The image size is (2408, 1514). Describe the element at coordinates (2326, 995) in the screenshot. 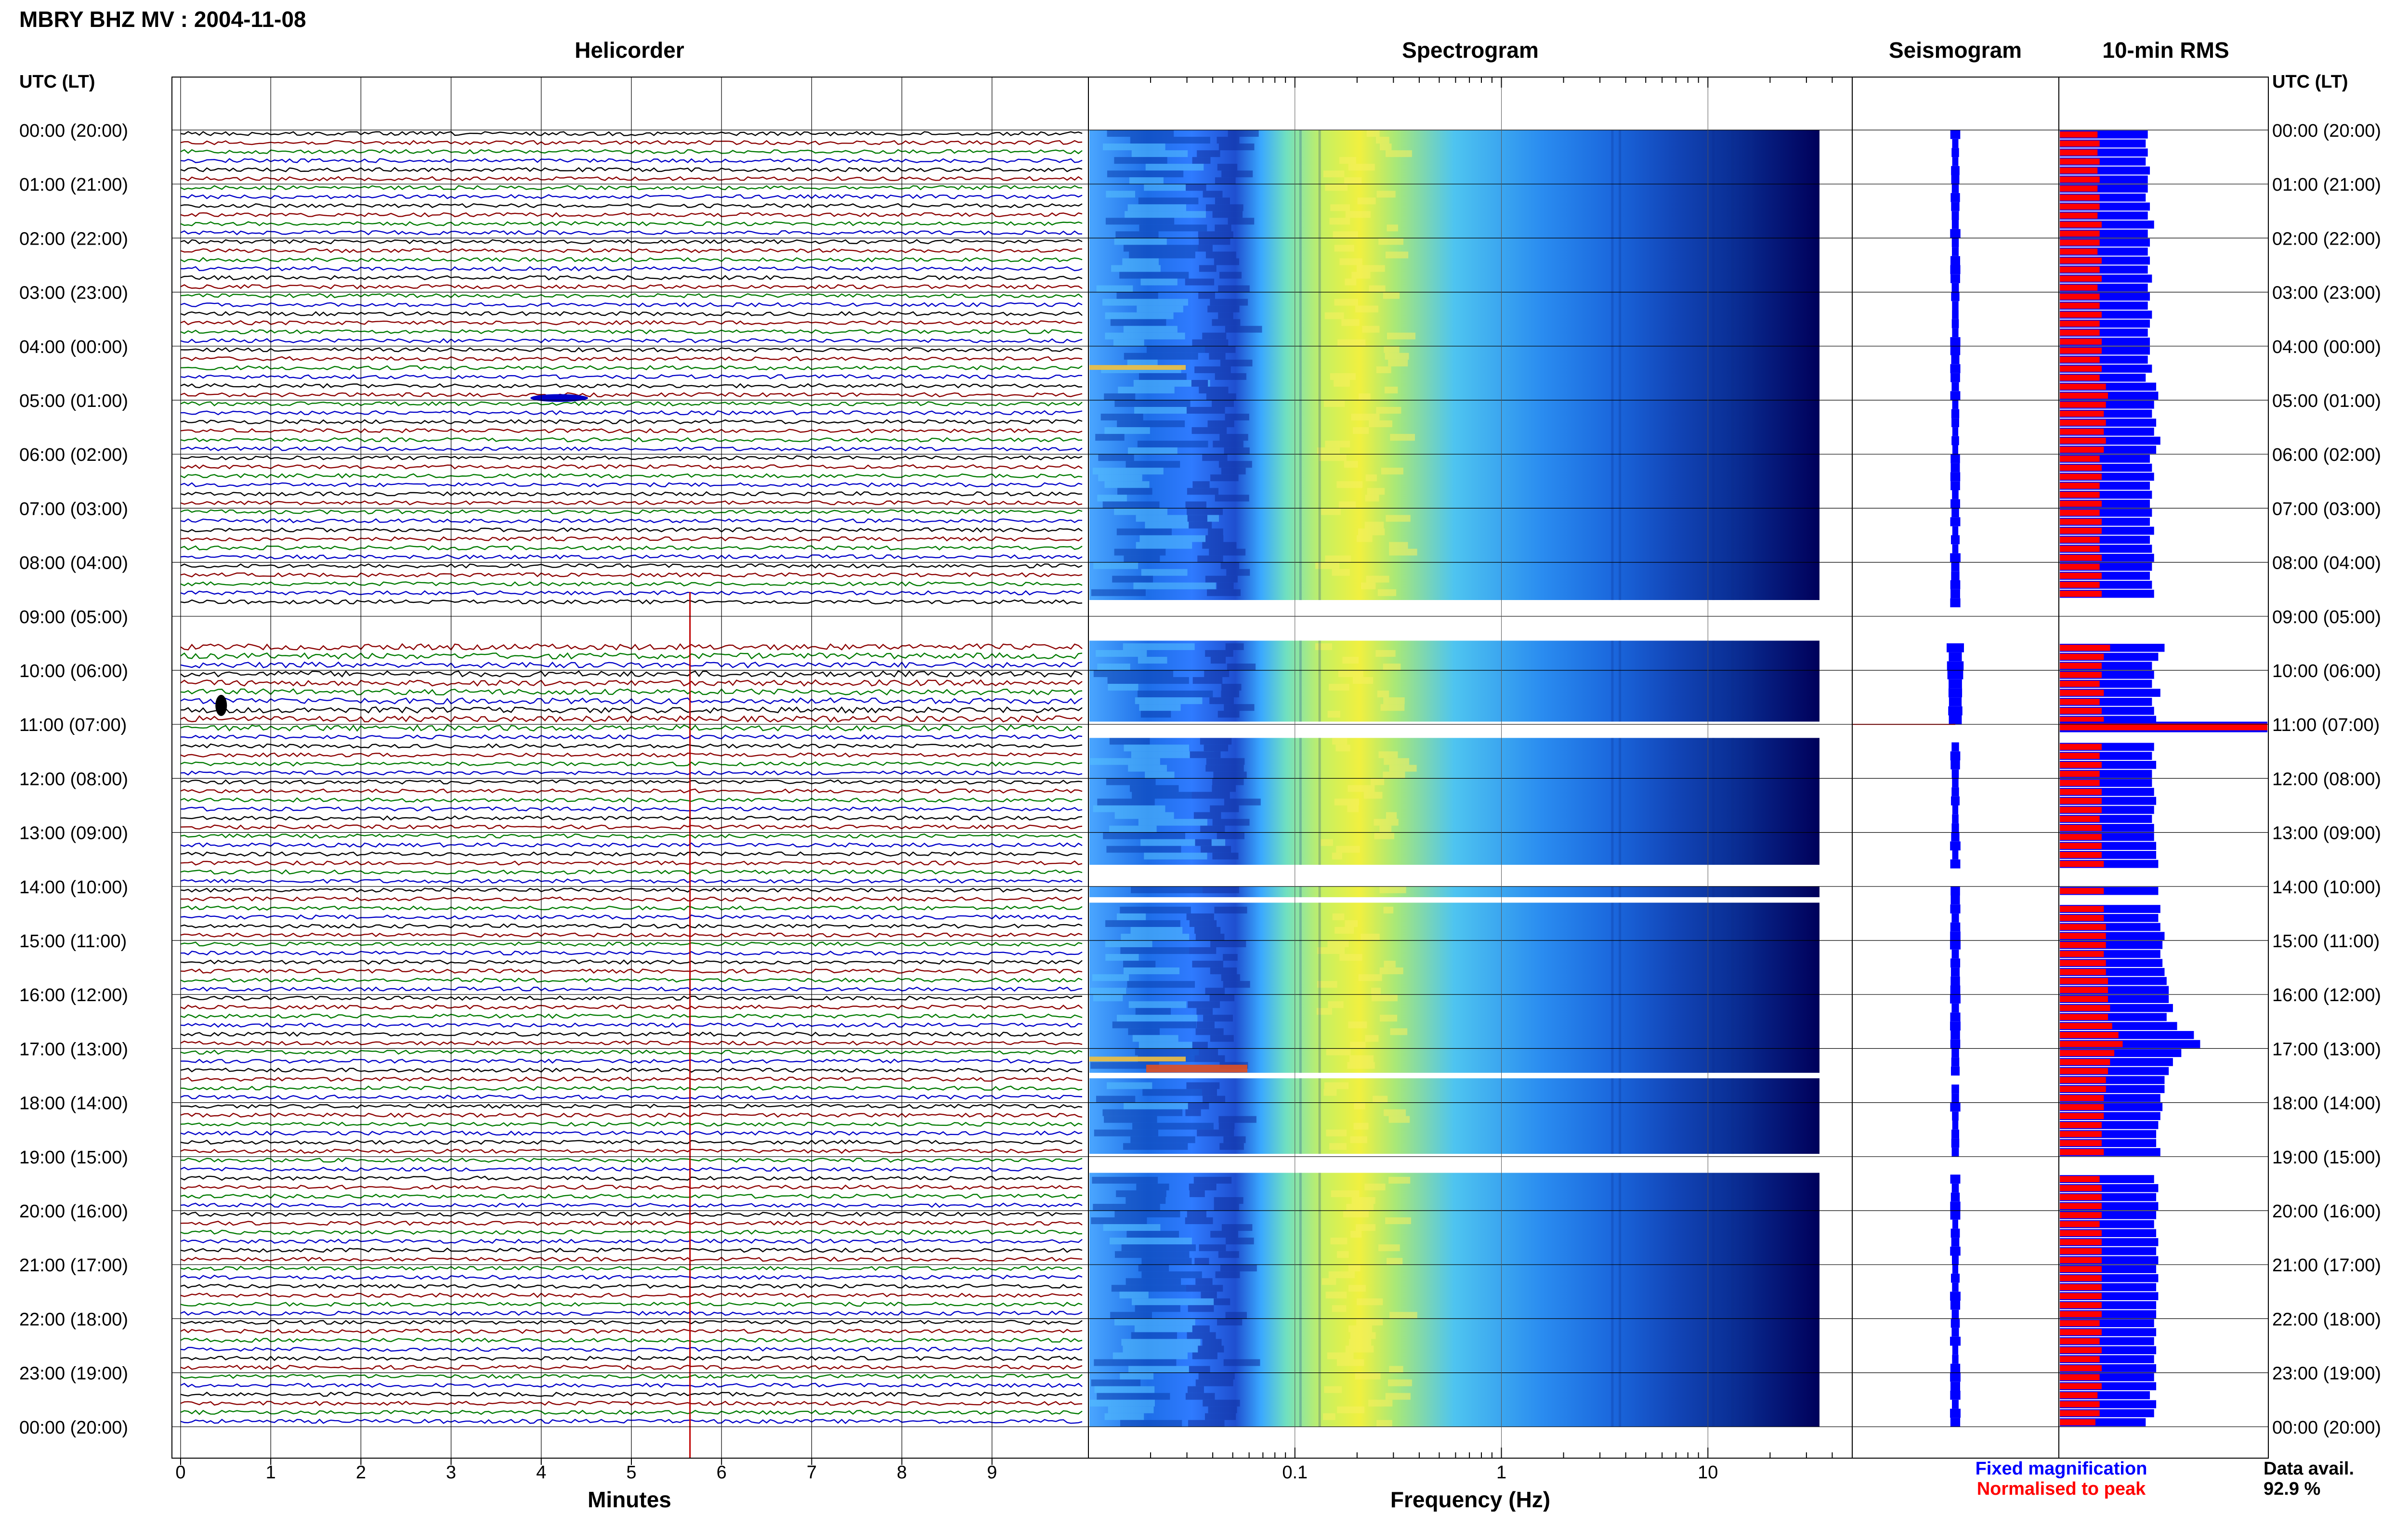

I see `time-tick-right: 16:00 (12:00)` at that location.